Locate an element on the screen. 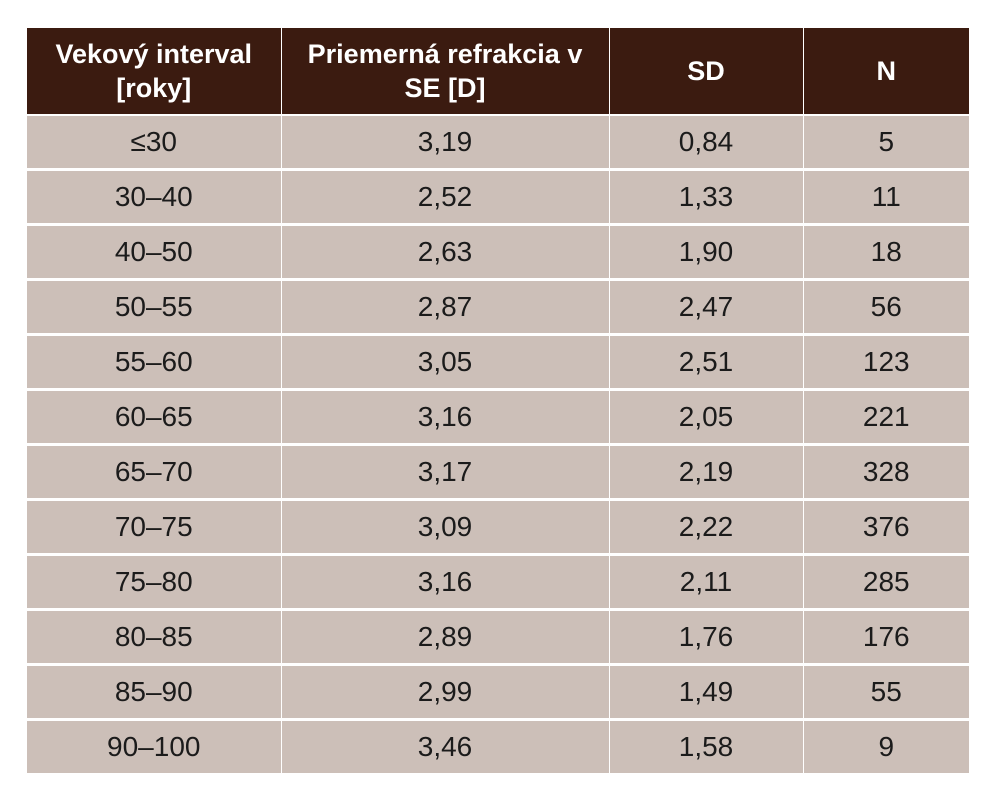  cell-mean-refraction: 2,89 is located at coordinates (445, 637).